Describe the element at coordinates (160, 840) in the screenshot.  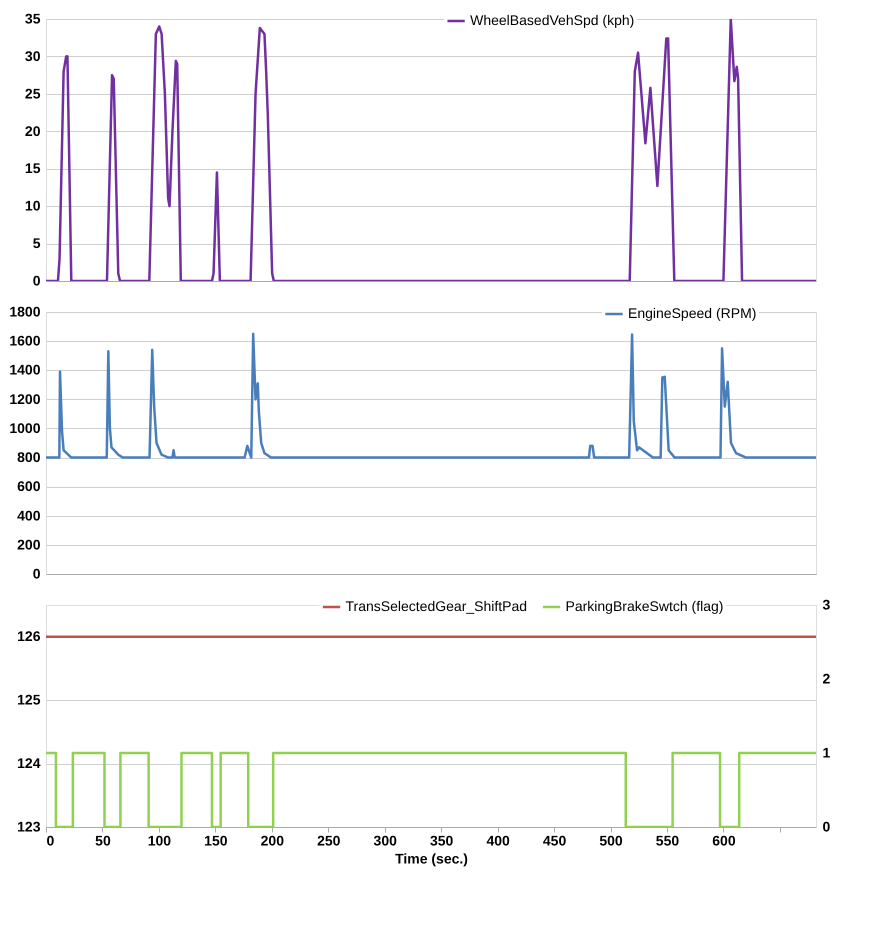
I see `x-tick-label: 100` at that location.